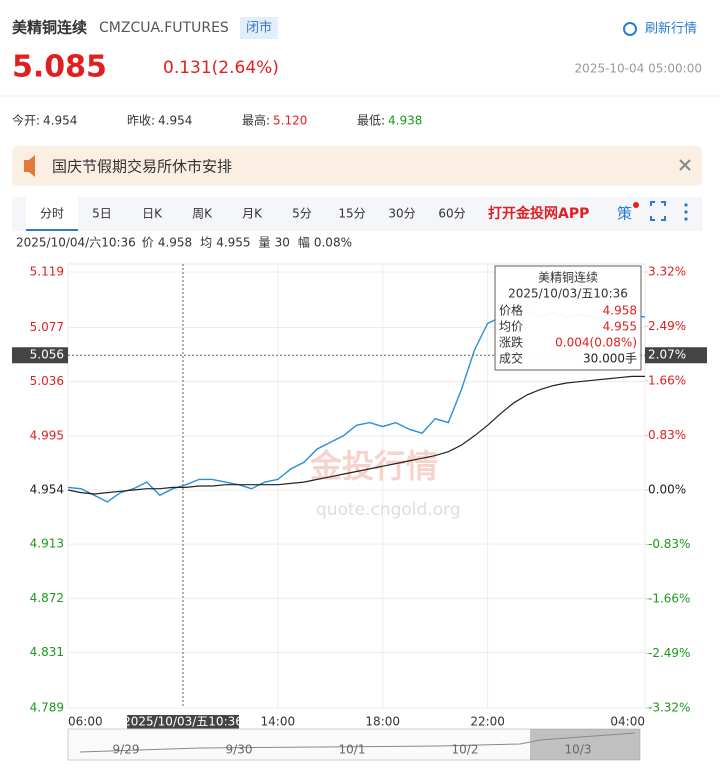 The image size is (720, 771). I want to click on info-label: 量, so click(265, 243).